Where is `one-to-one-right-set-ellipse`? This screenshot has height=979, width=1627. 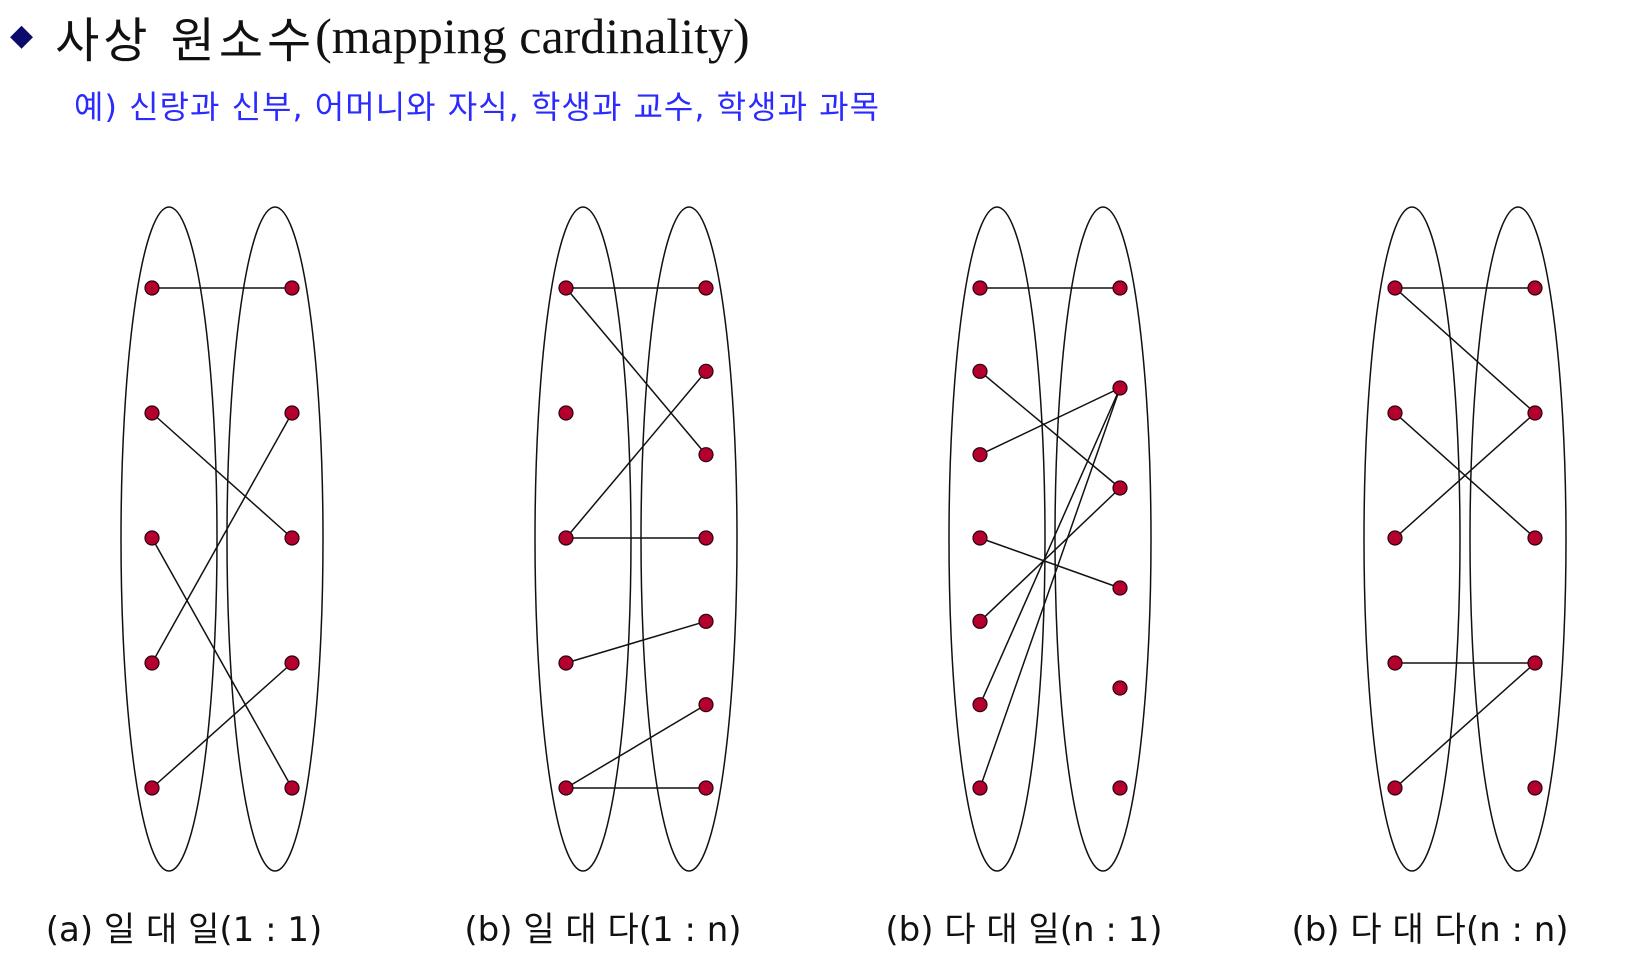 one-to-one-right-set-ellipse is located at coordinates (275, 539).